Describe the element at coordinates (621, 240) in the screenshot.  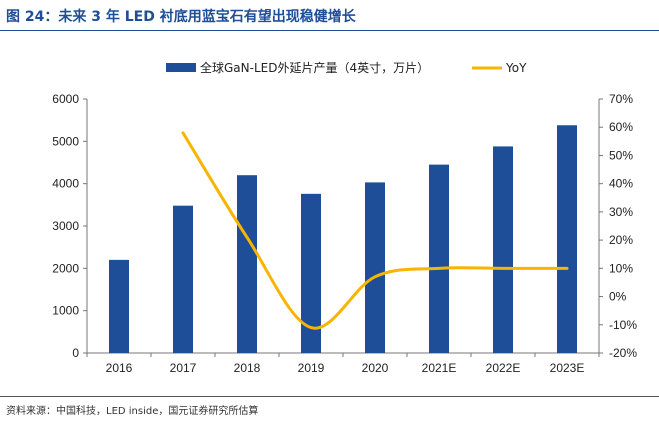
I see `y-right-tick-label: 20%` at that location.